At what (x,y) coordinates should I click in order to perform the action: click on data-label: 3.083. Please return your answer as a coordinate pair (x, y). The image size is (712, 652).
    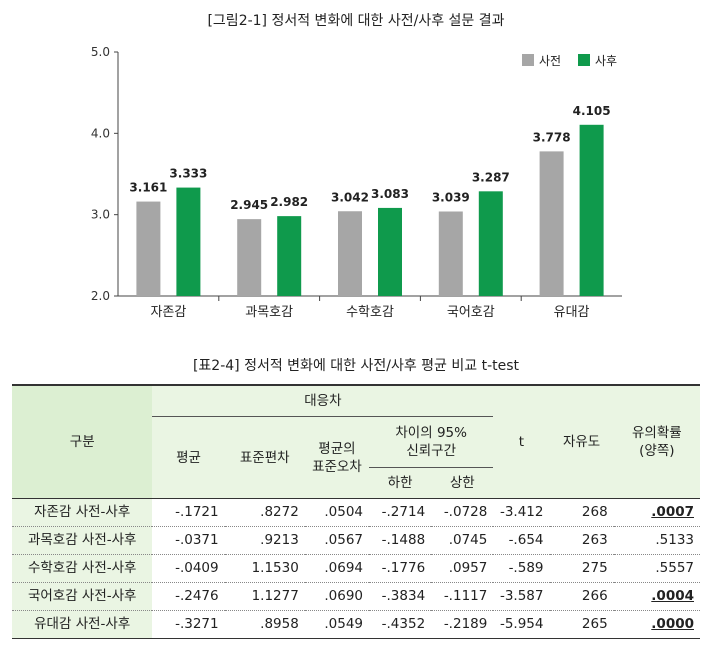
    Looking at the image, I should click on (390, 194).